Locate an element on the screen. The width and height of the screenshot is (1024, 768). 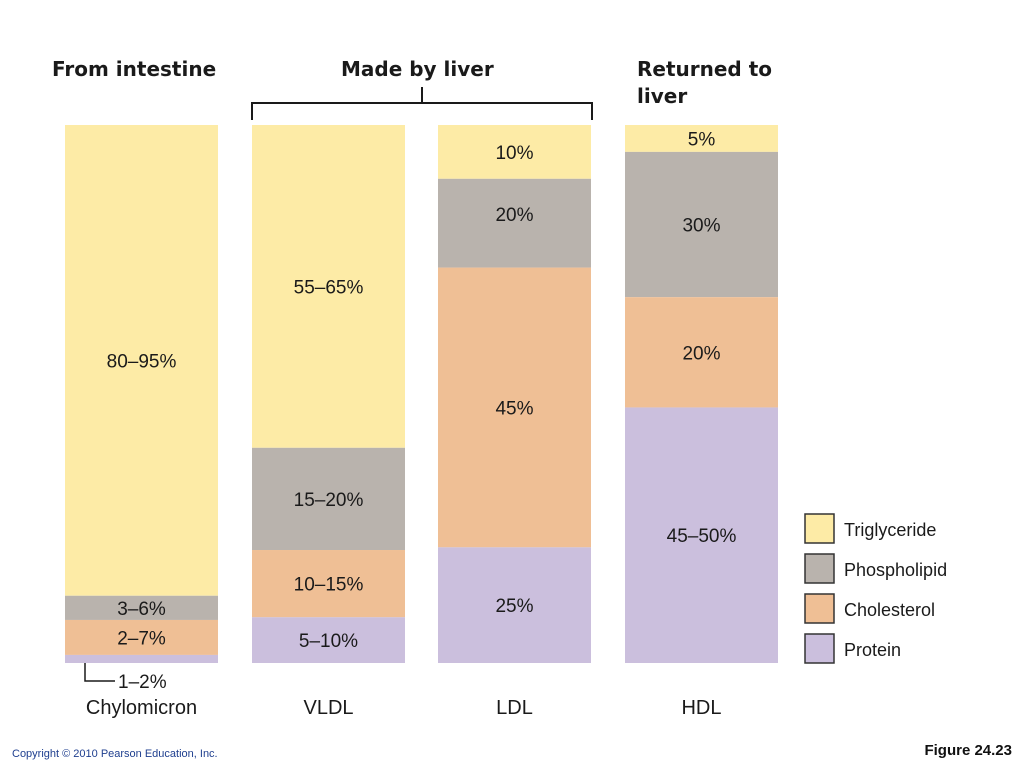
label-ldl-cholesterol: 45% is located at coordinates (514, 408).